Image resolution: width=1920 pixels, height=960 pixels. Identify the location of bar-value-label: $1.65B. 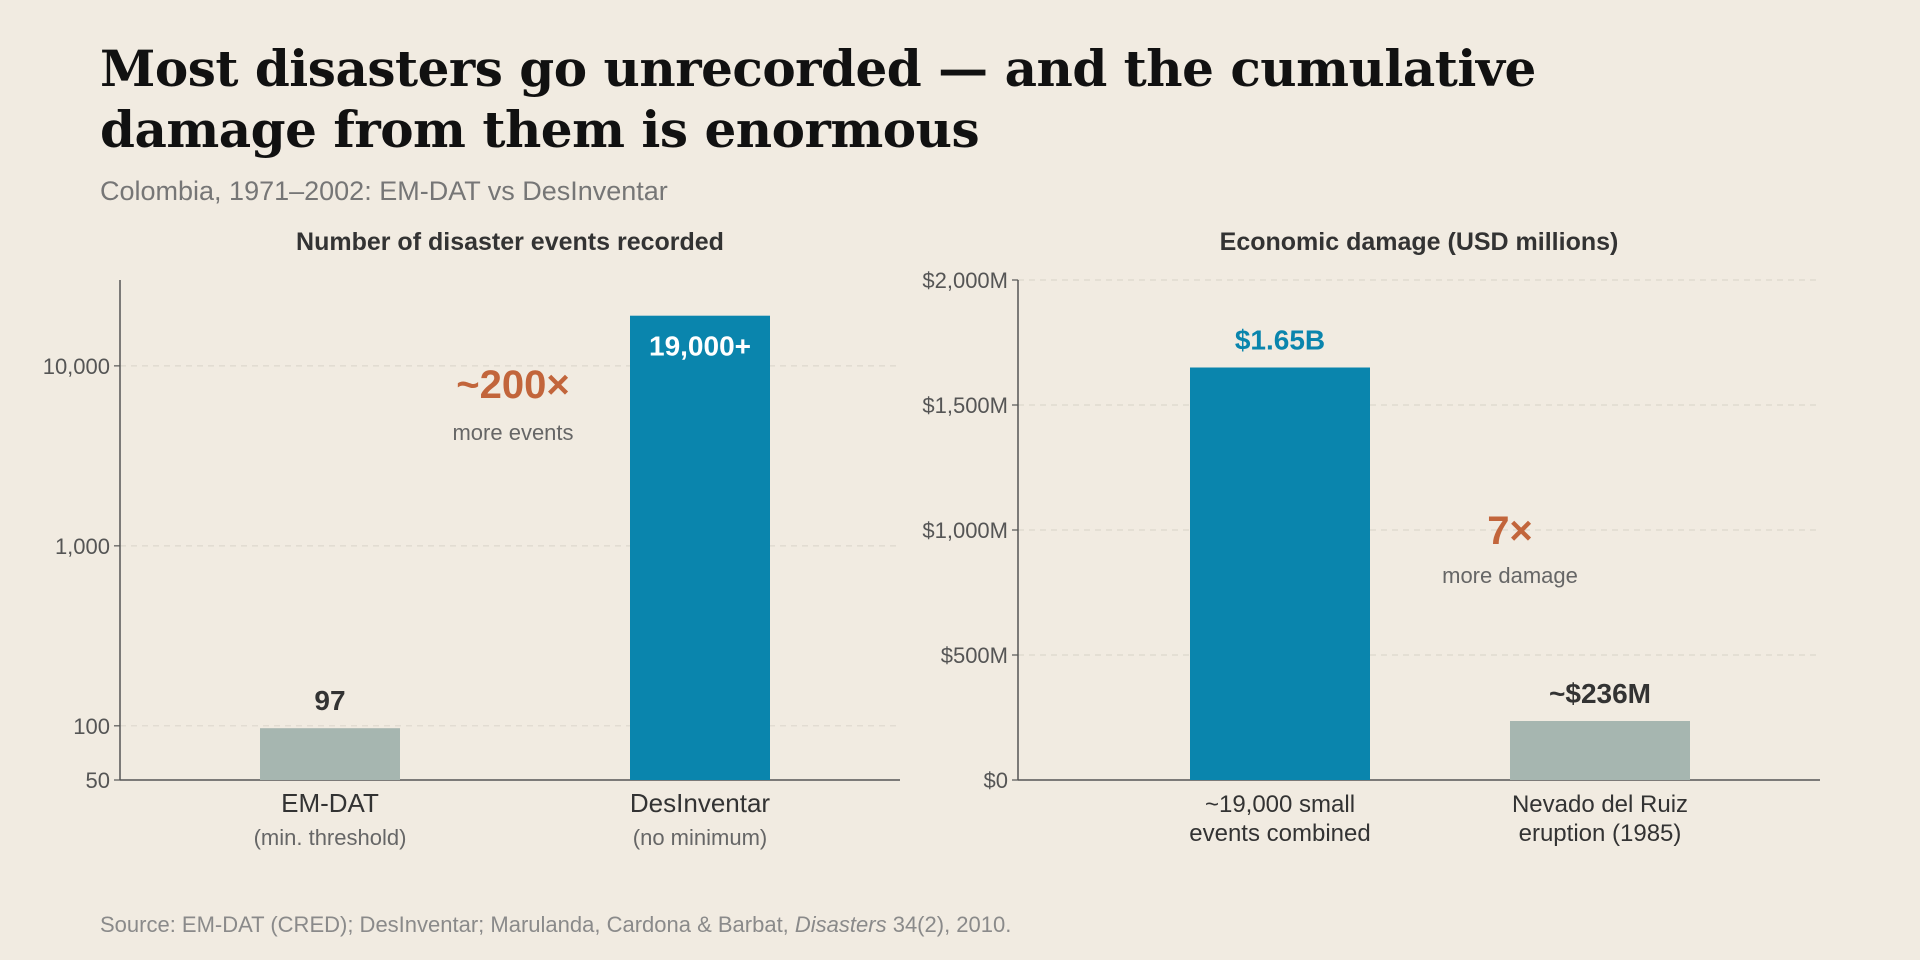
(1280, 340).